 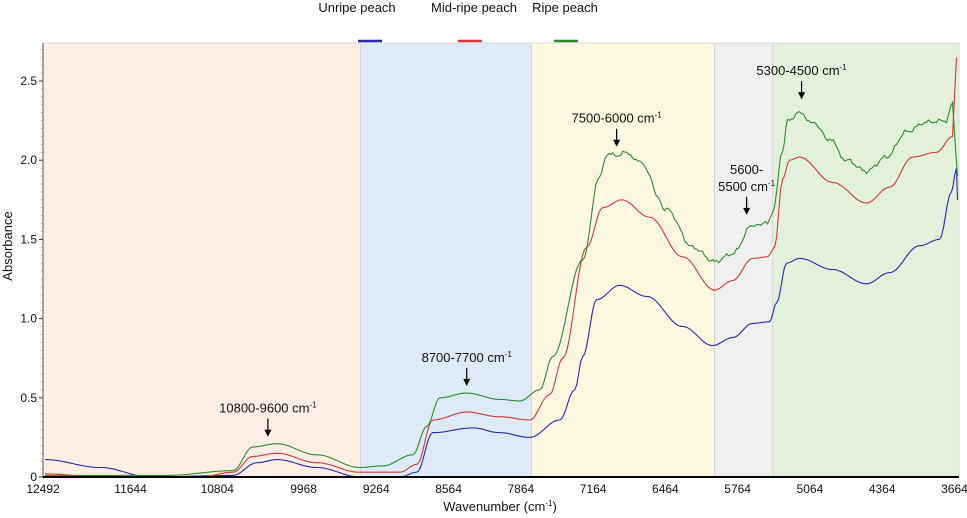 What do you see at coordinates (28, 239) in the screenshot?
I see `y-tick-label: 1.5` at bounding box center [28, 239].